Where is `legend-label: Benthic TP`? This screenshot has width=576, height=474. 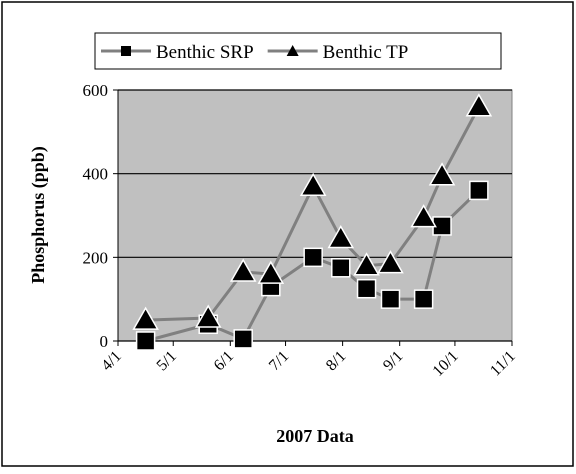
legend-label: Benthic TP is located at coordinates (366, 52).